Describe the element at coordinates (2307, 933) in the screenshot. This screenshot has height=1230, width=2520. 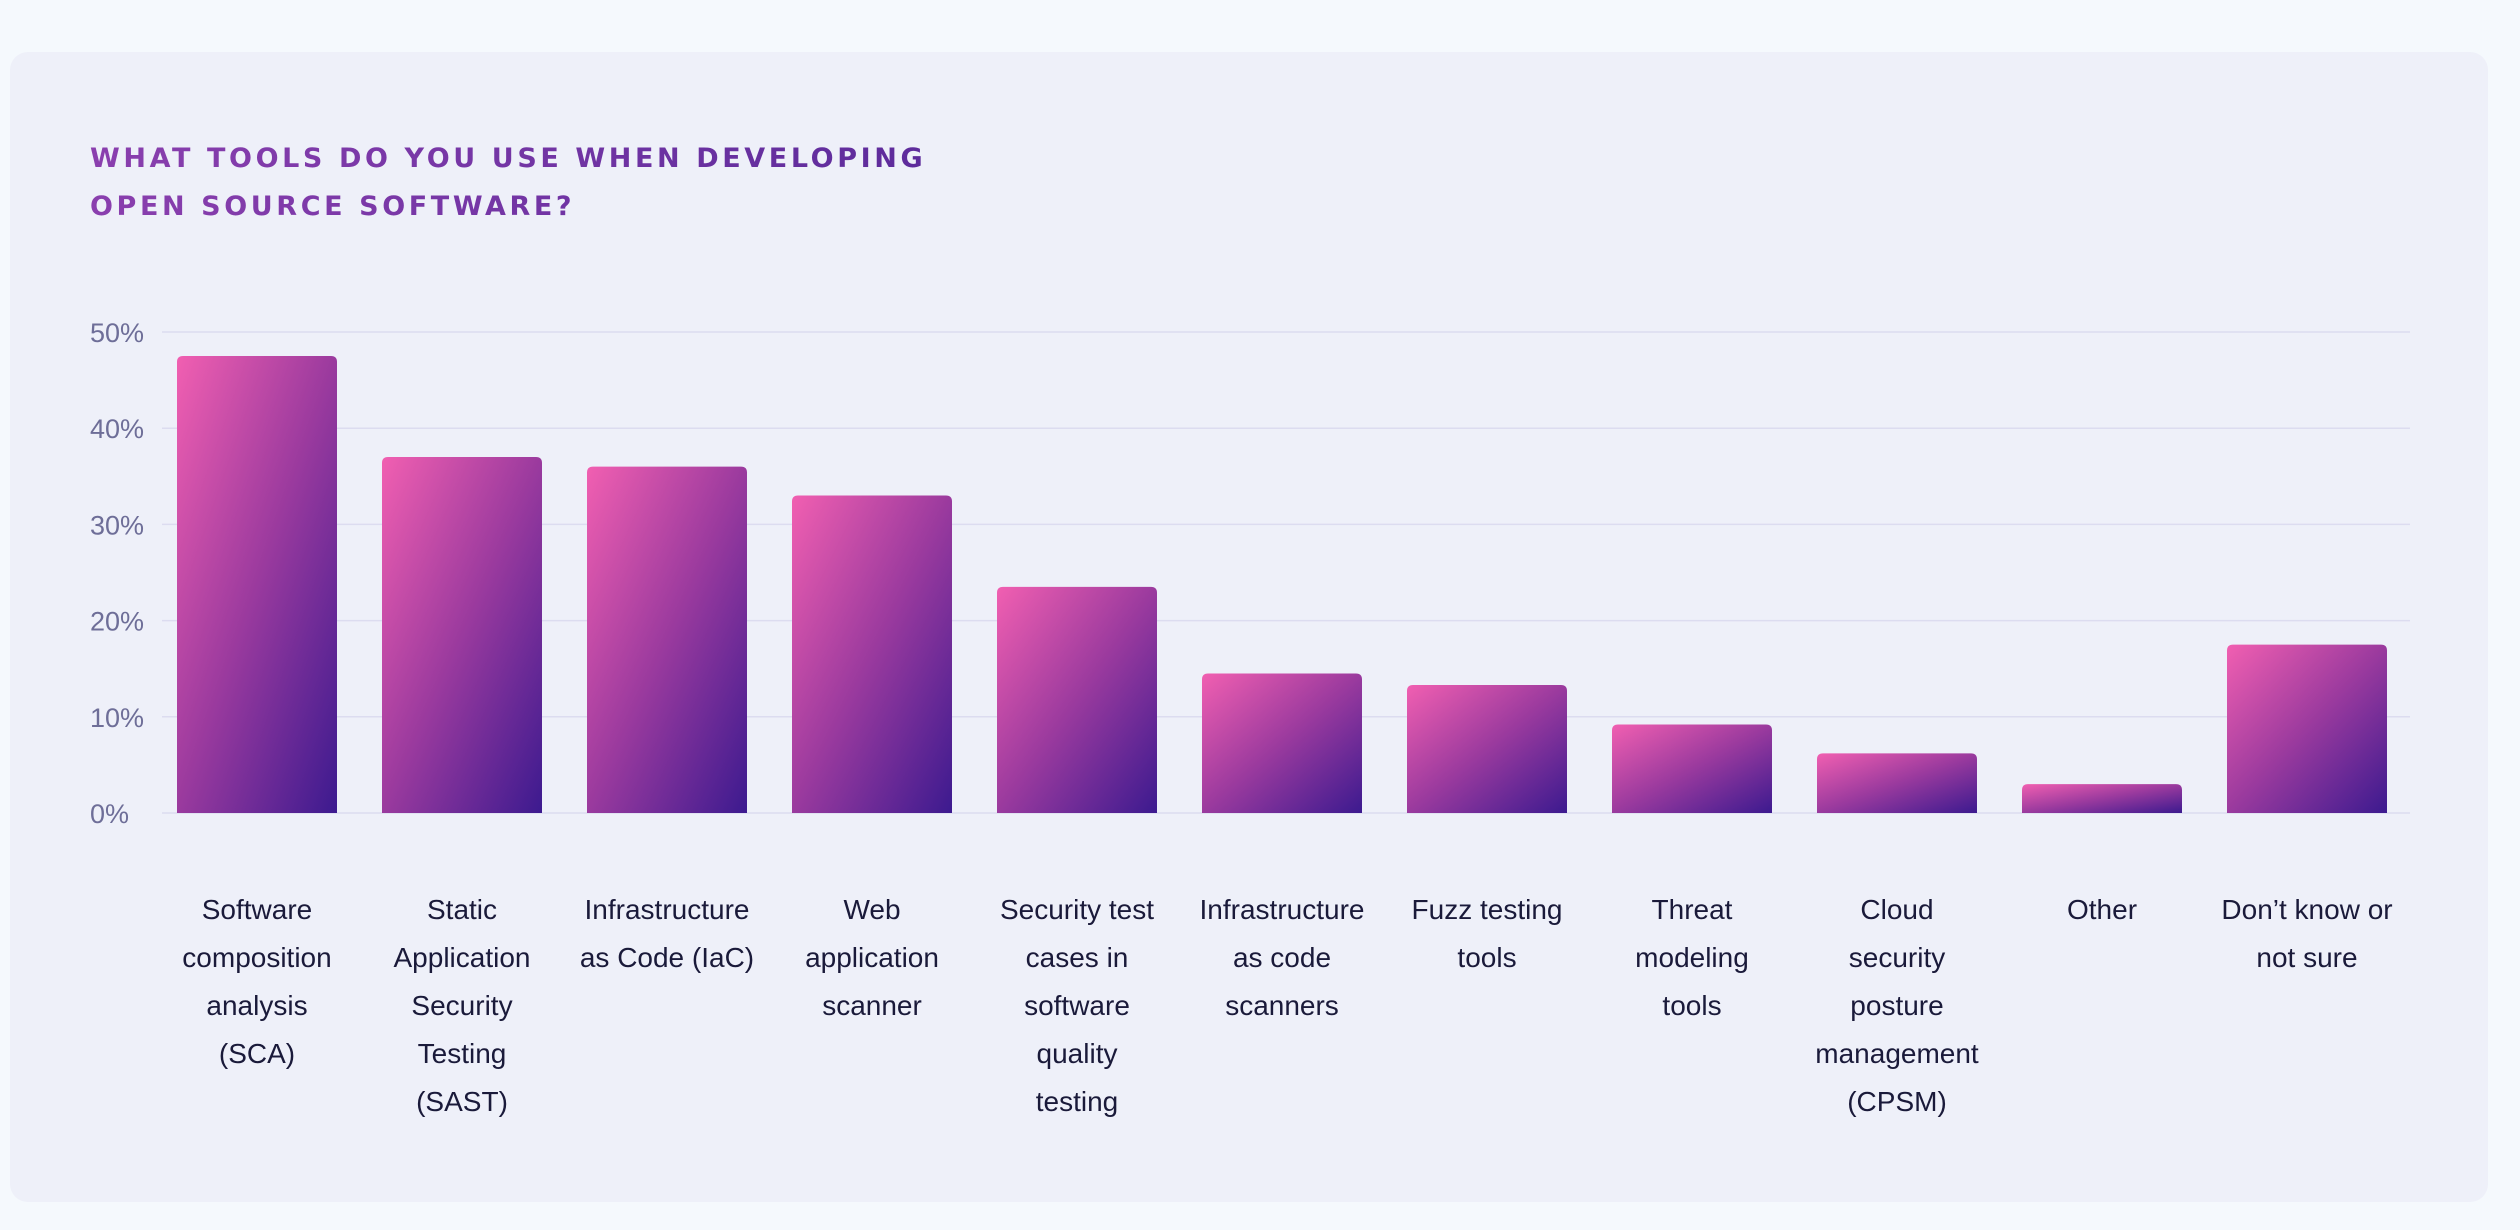
I see `x-category-label: Don’t know or not sure` at that location.